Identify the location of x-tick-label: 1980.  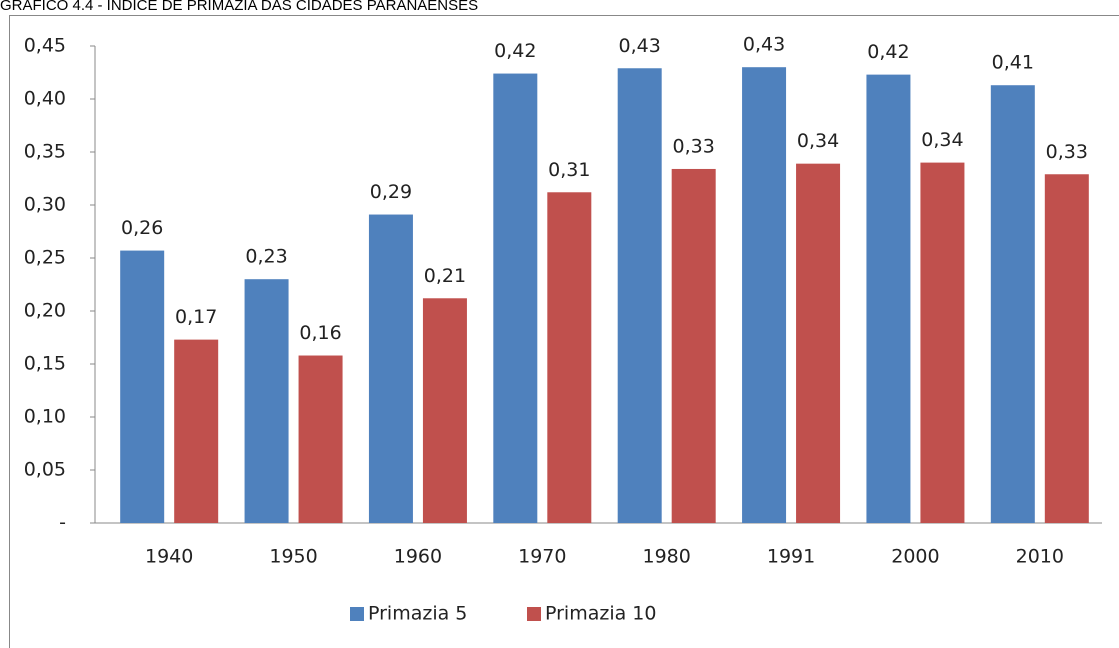
(667, 557).